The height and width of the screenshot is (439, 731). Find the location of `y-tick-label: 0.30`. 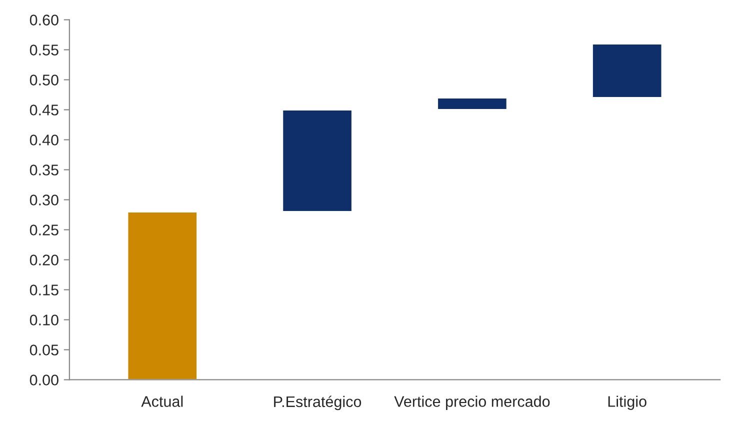

y-tick-label: 0.30 is located at coordinates (44, 200).